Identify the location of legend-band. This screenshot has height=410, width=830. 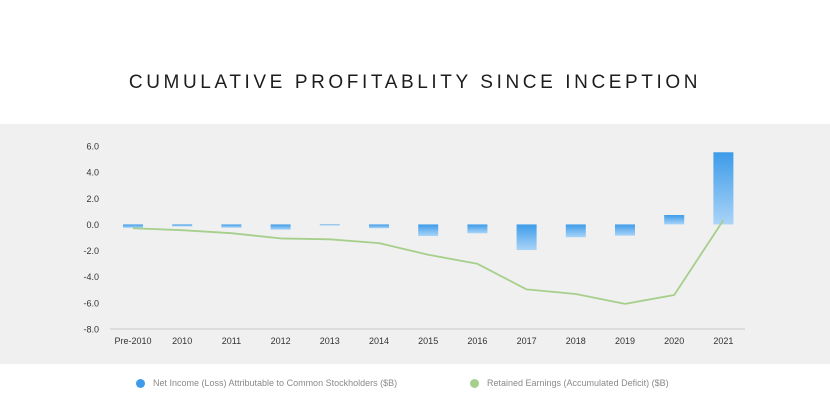
(415, 387).